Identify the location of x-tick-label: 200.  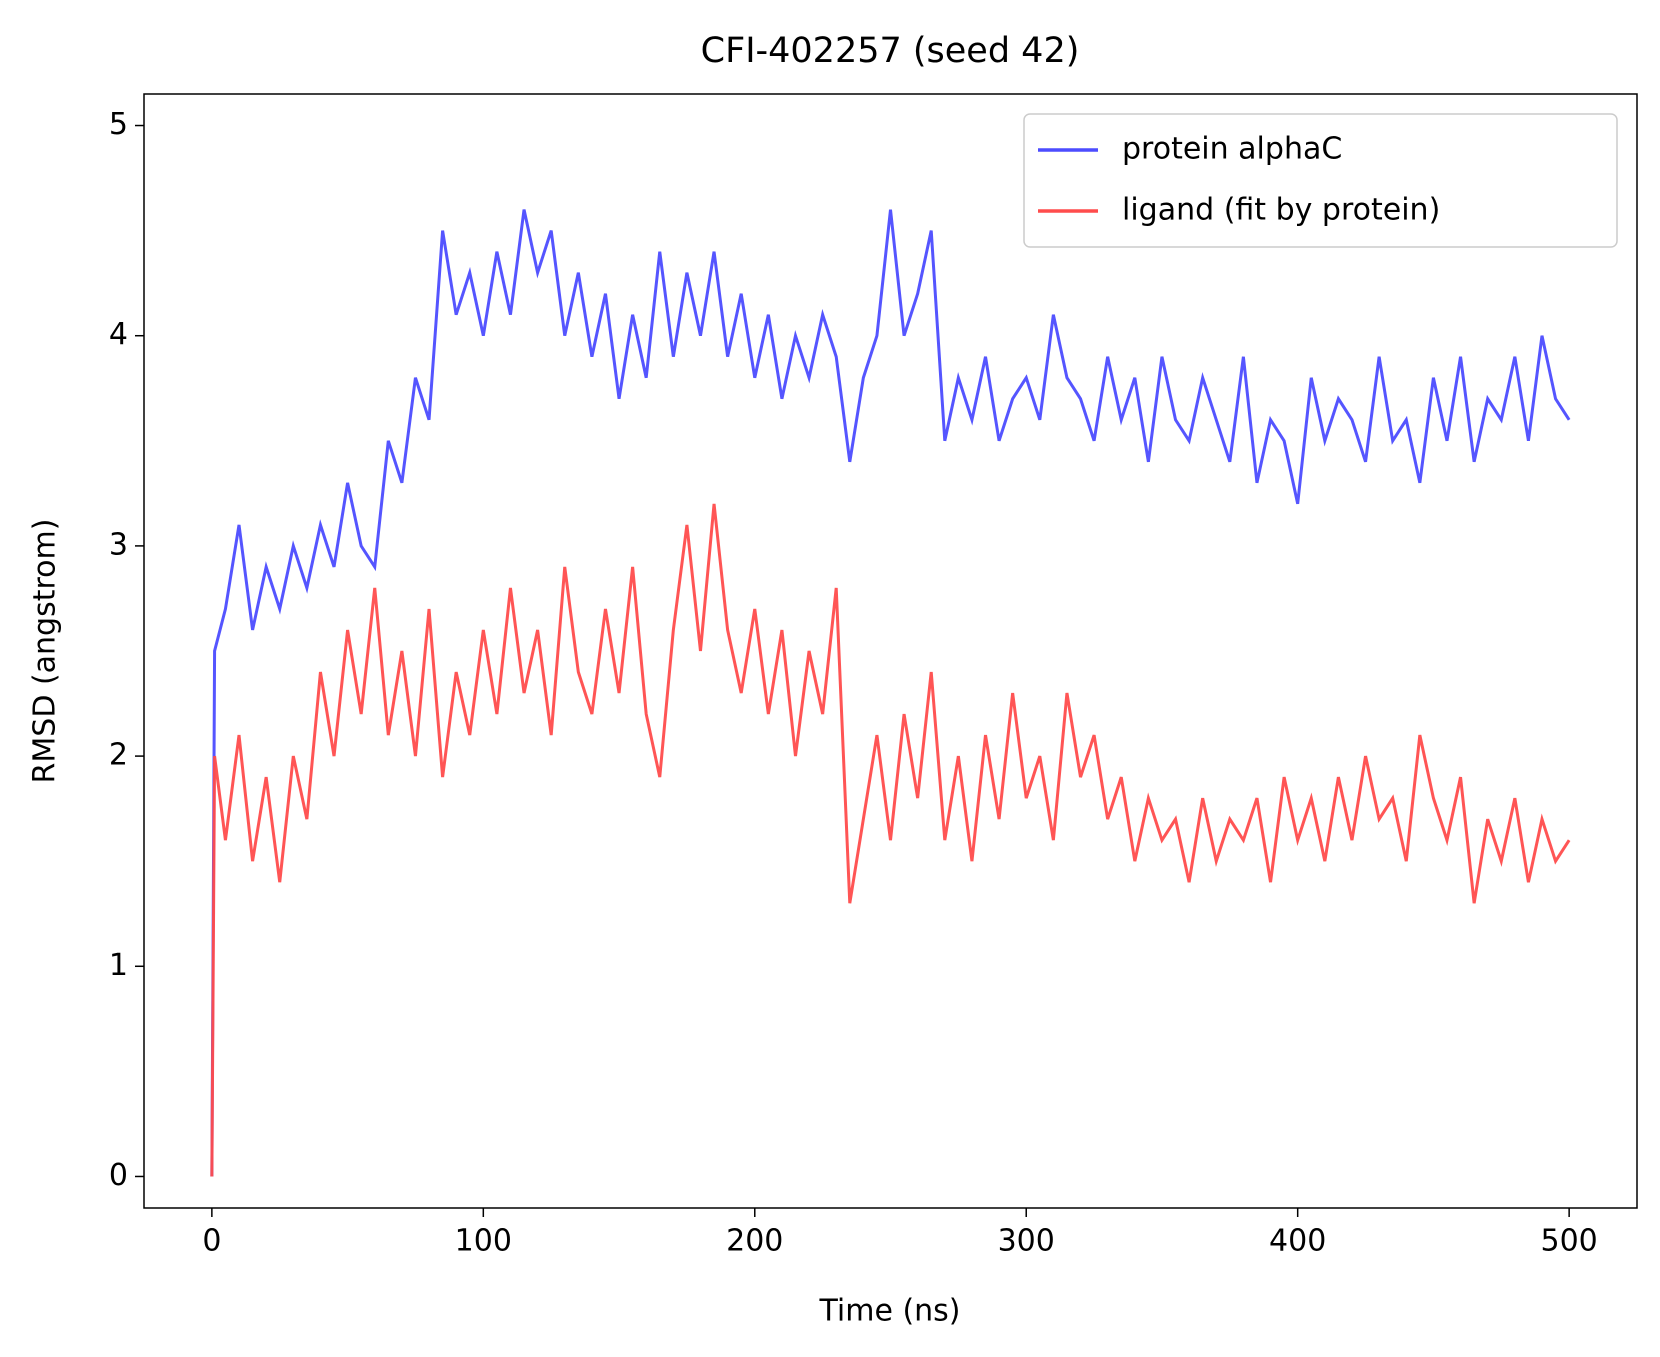
(754, 1241).